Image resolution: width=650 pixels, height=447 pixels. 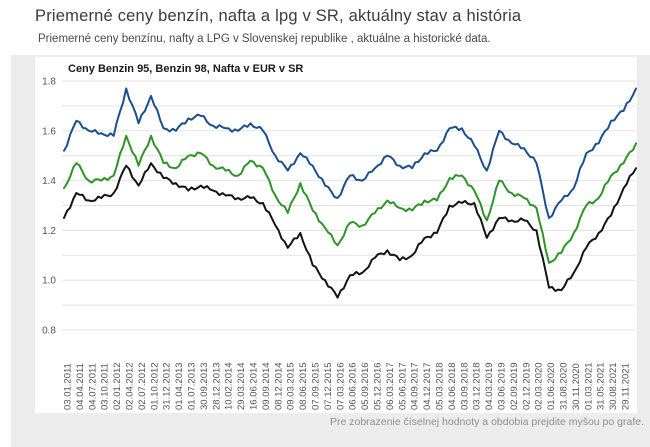 I want to click on svg-text: 05.09.2016, so click(x=365, y=386).